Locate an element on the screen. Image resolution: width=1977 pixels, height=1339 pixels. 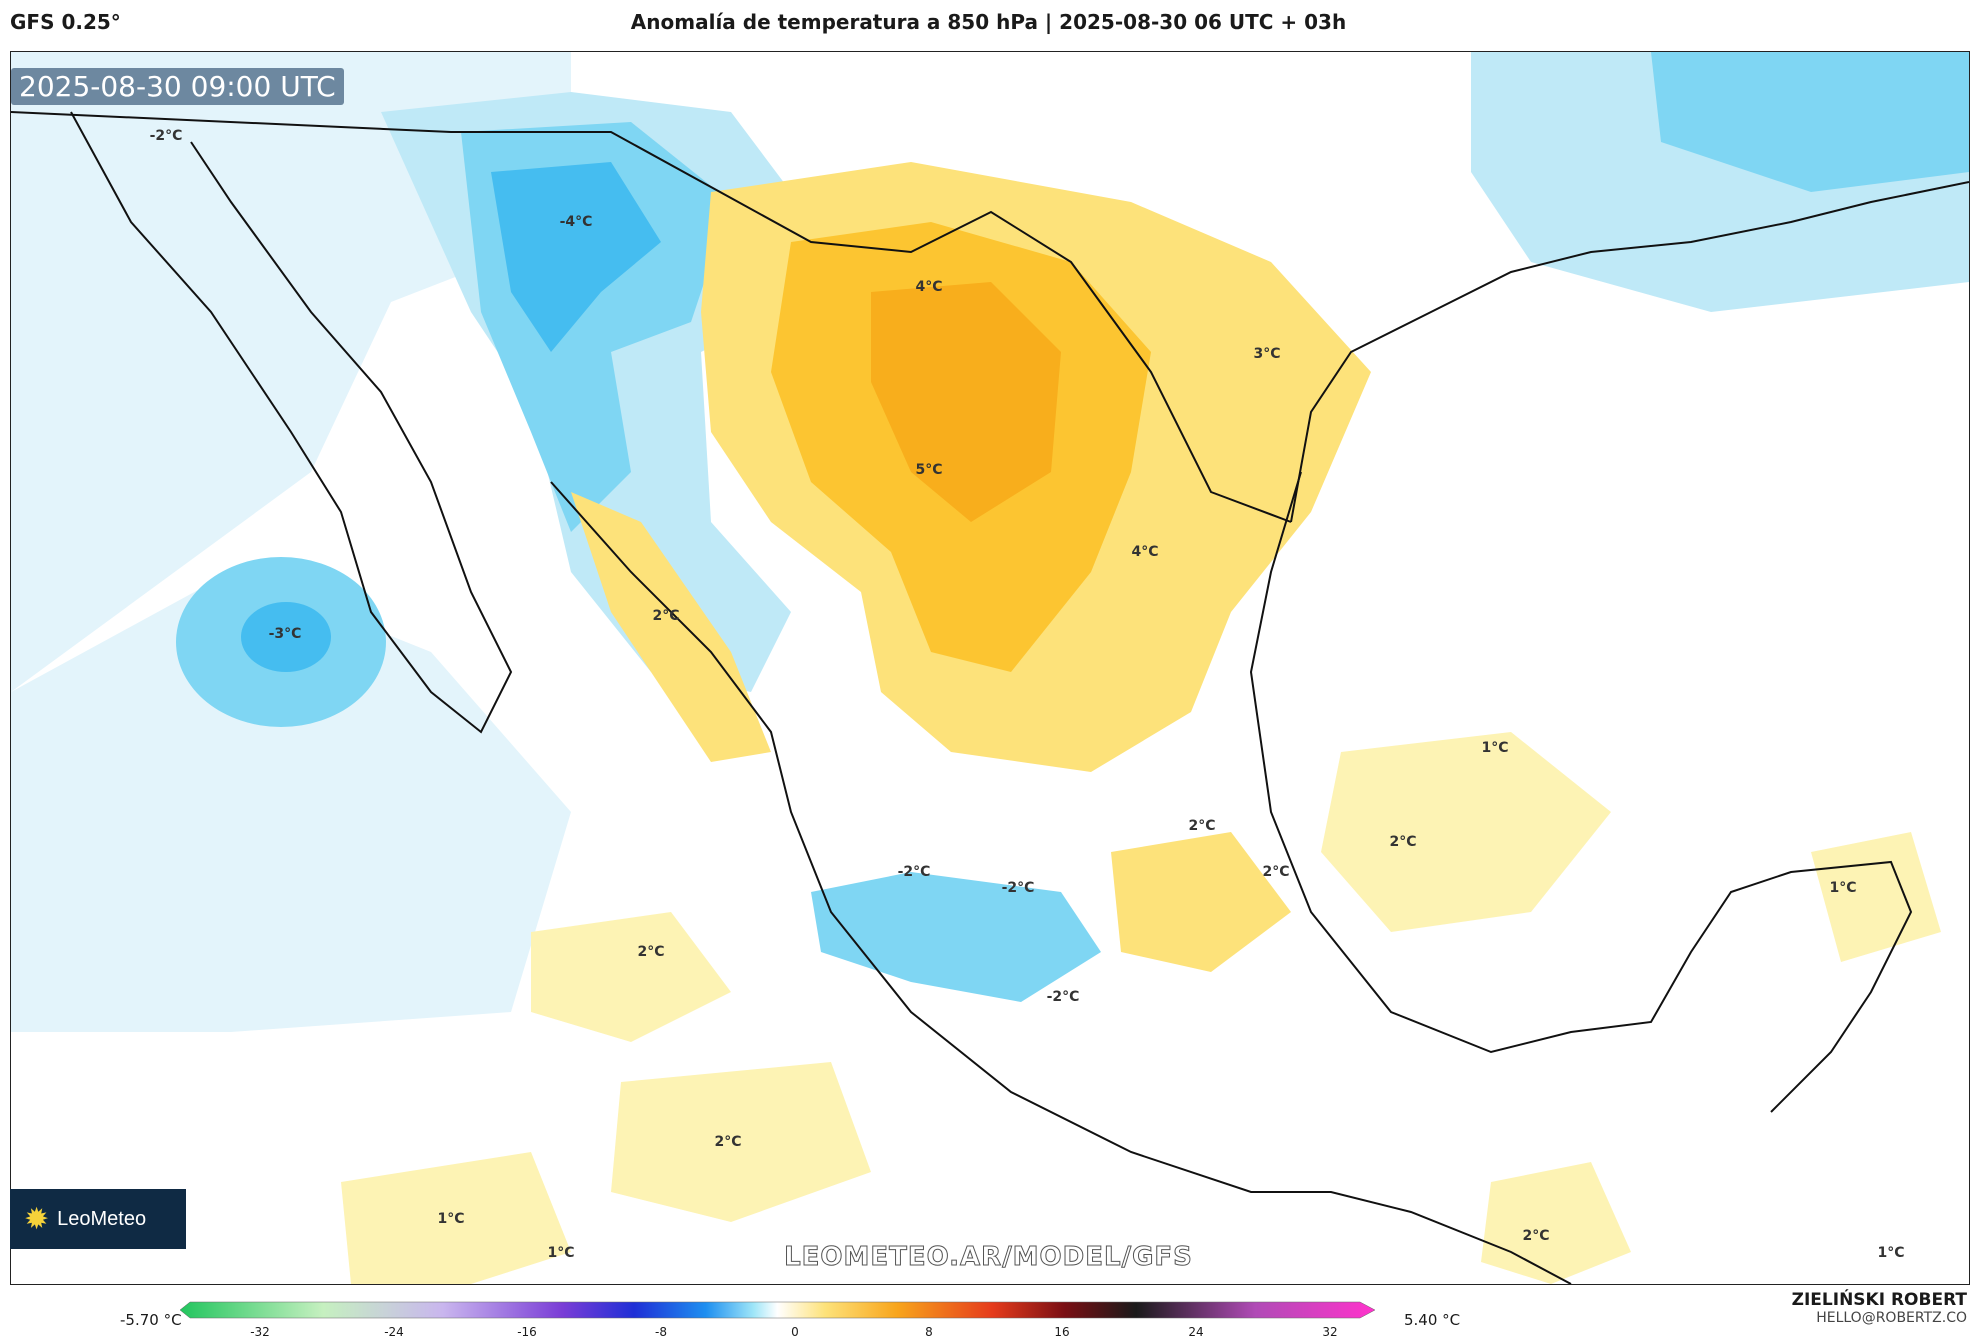
colorbar is located at coordinates (778, 1310).